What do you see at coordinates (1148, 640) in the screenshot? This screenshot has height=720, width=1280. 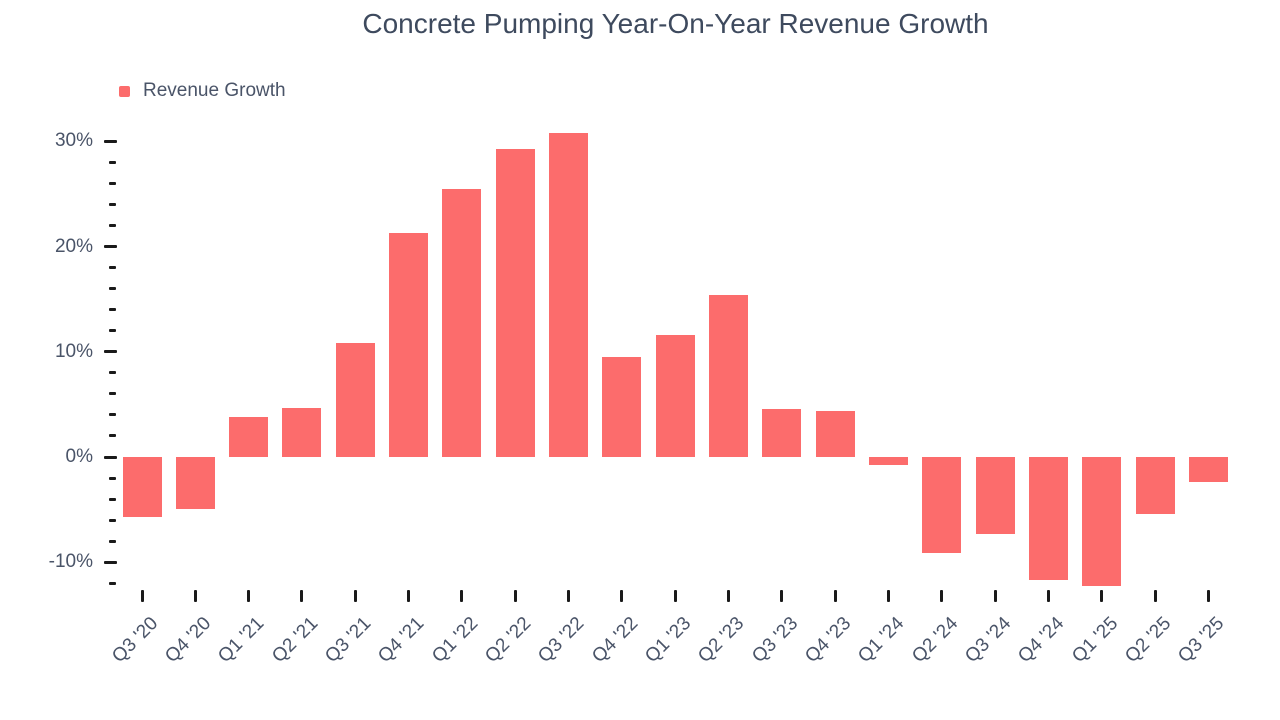 I see `x-axis-tick-label: Q2 '25` at bounding box center [1148, 640].